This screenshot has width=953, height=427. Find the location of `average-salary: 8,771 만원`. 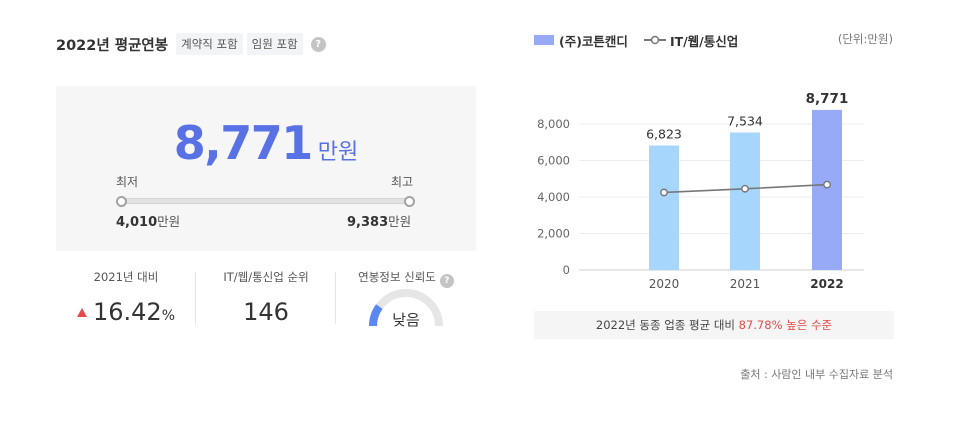

average-salary: 8,771 만원 is located at coordinates (266, 143).